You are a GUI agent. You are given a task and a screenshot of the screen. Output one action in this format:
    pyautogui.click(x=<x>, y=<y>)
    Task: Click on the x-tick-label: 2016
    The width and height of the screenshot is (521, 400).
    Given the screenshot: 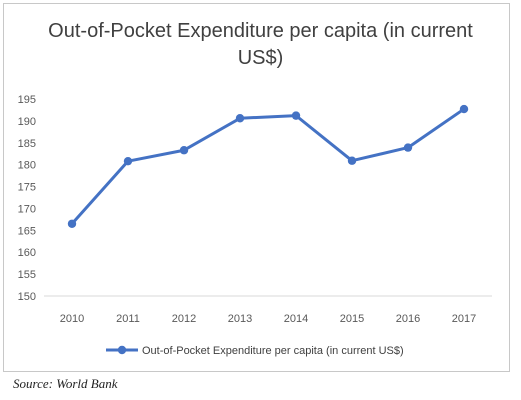 What is the action you would take?
    pyautogui.click(x=408, y=319)
    